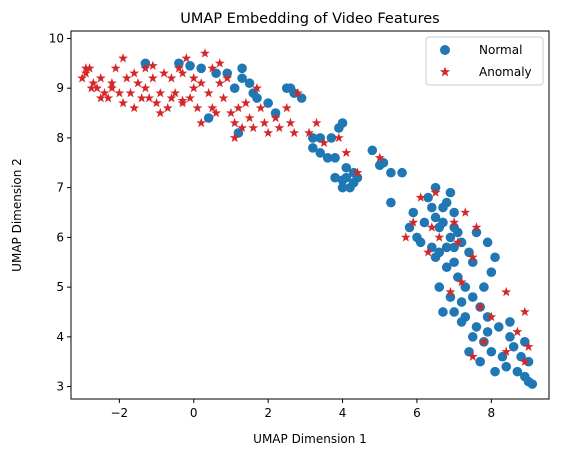  Describe the element at coordinates (309, 19) in the screenshot. I see `chart-title: UMAP Embedding of Video Features` at that location.